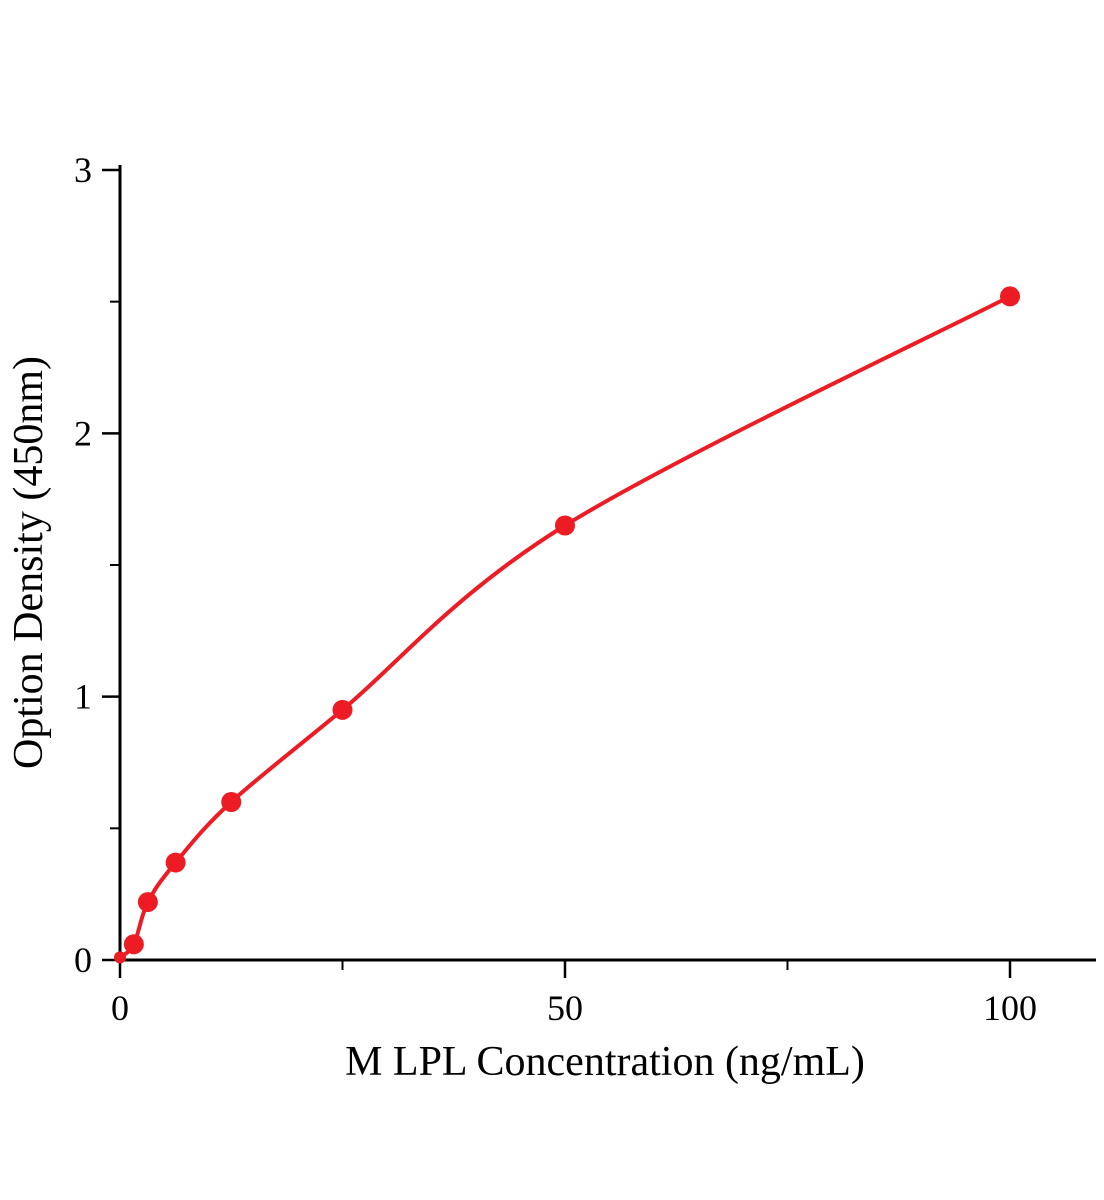 This screenshot has width=1104, height=1200. I want to click on y-tick-label: 2, so click(83, 433).